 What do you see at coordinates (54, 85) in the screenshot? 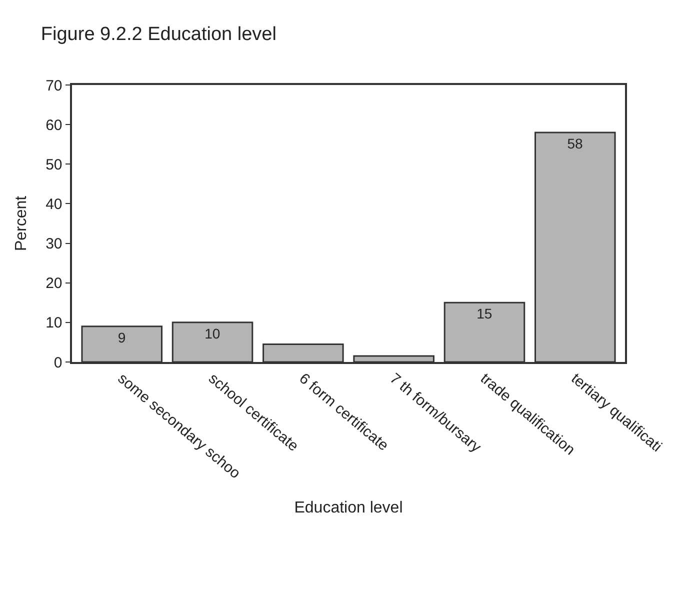
I see `y-tick-label: 70` at bounding box center [54, 85].